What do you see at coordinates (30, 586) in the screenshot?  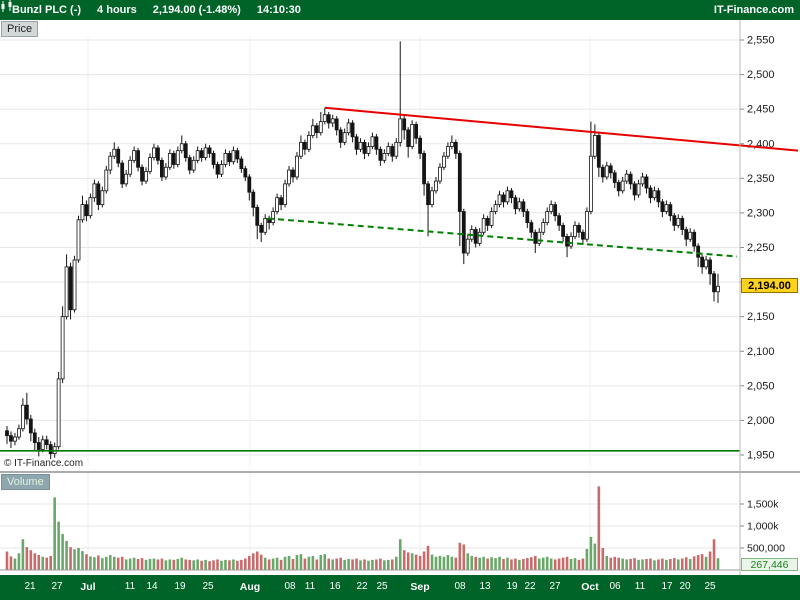 I see `time-axis-label: 21` at bounding box center [30, 586].